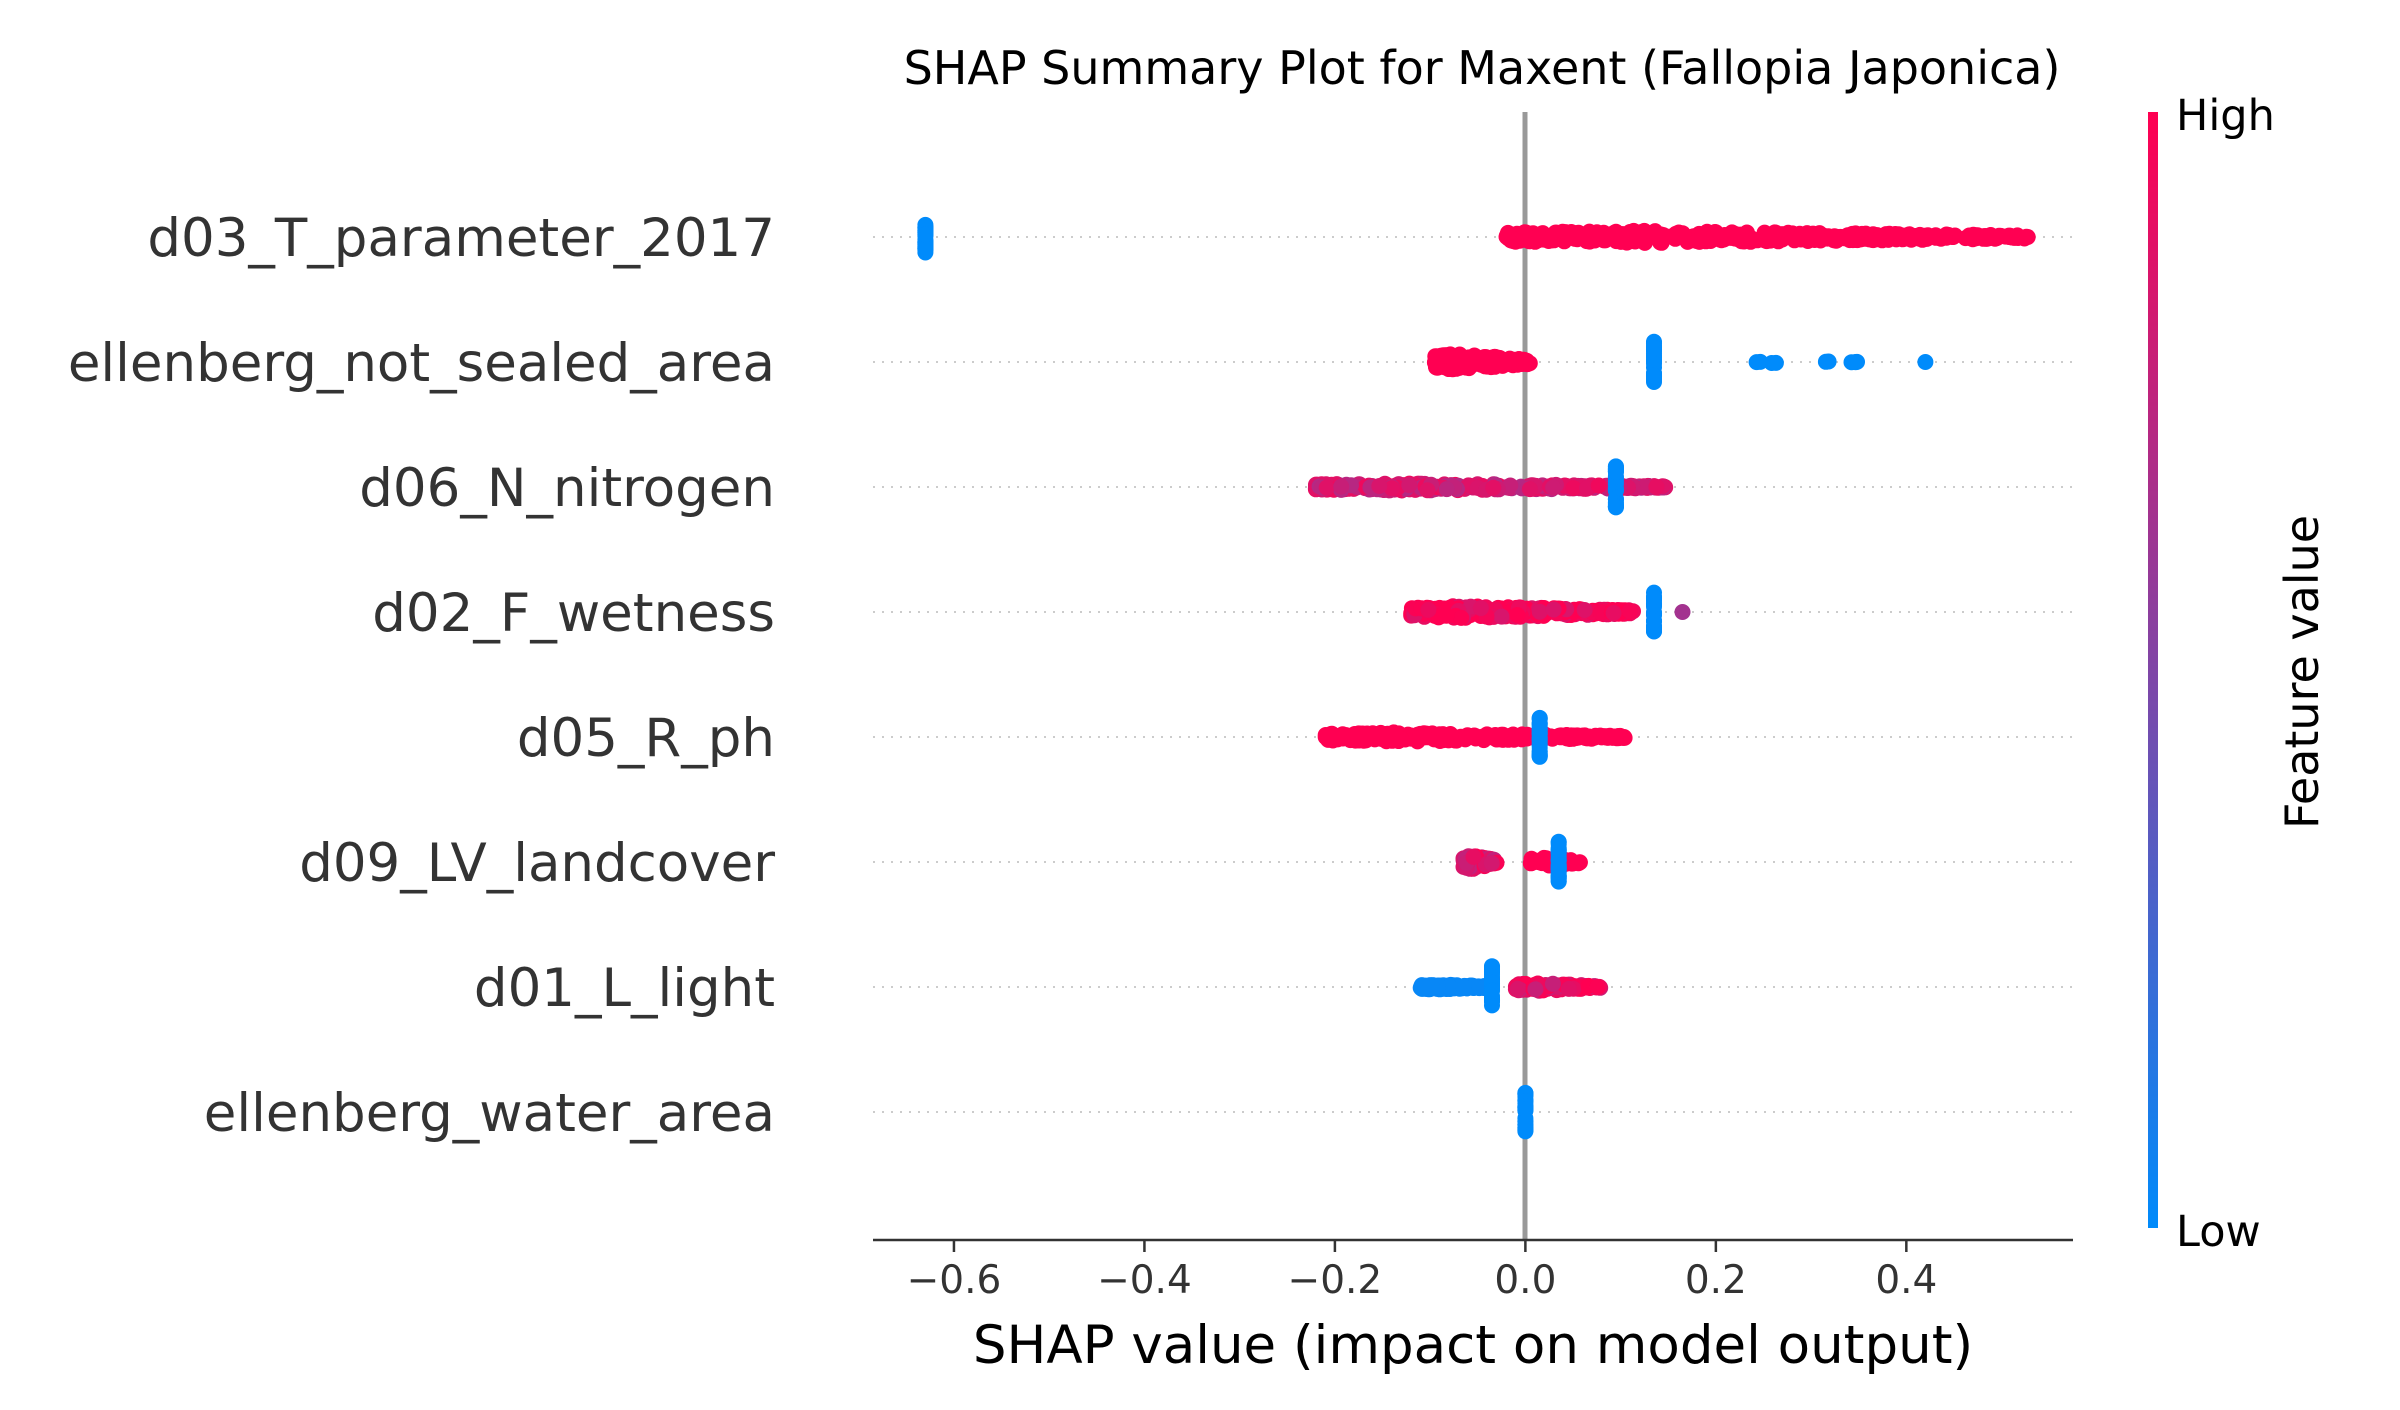 This screenshot has width=2400, height=1410. I want to click on x-tick-label: −0.6, so click(954, 1280).